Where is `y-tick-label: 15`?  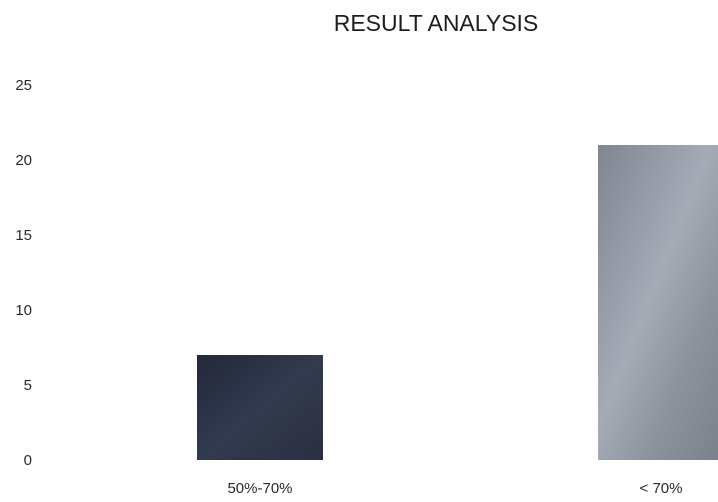 y-tick-label: 15 is located at coordinates (23, 235).